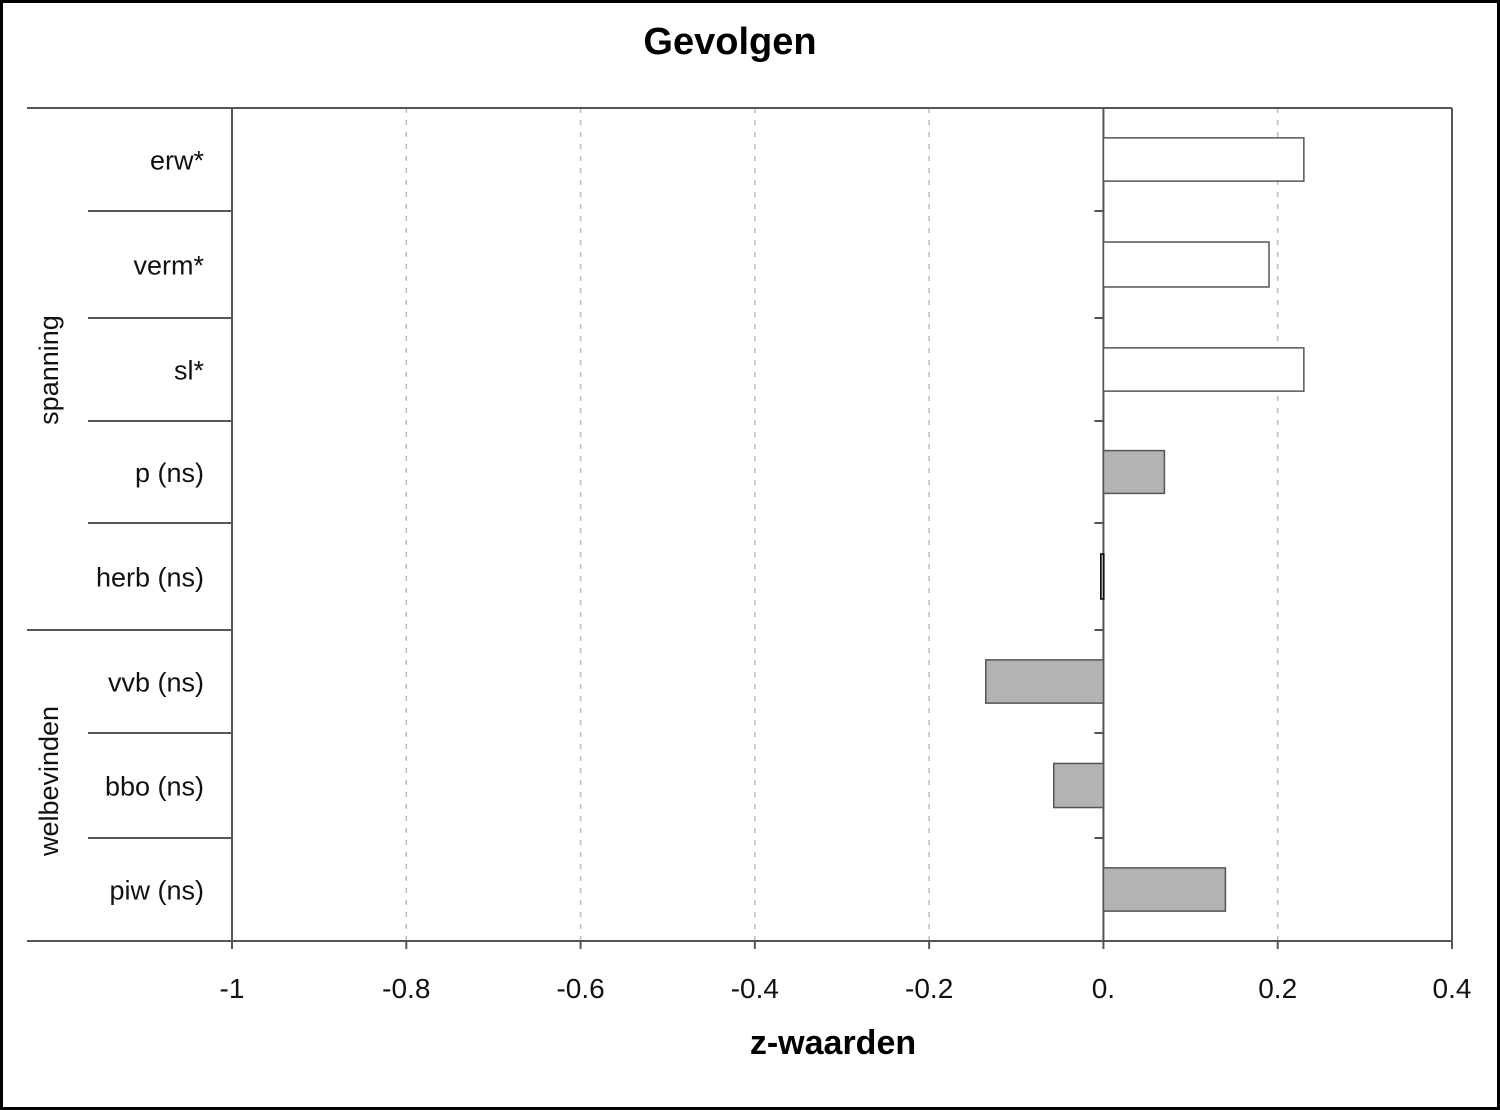  What do you see at coordinates (156, 891) in the screenshot?
I see `category-label: piw (ns)` at bounding box center [156, 891].